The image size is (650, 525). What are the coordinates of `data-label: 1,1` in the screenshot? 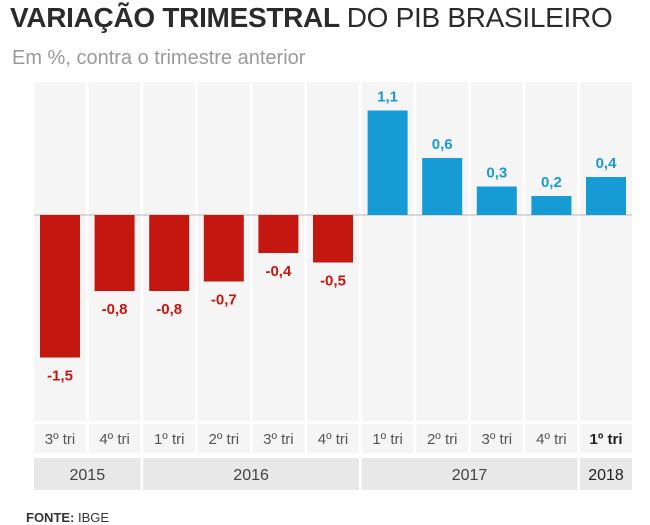 It's located at (387, 97).